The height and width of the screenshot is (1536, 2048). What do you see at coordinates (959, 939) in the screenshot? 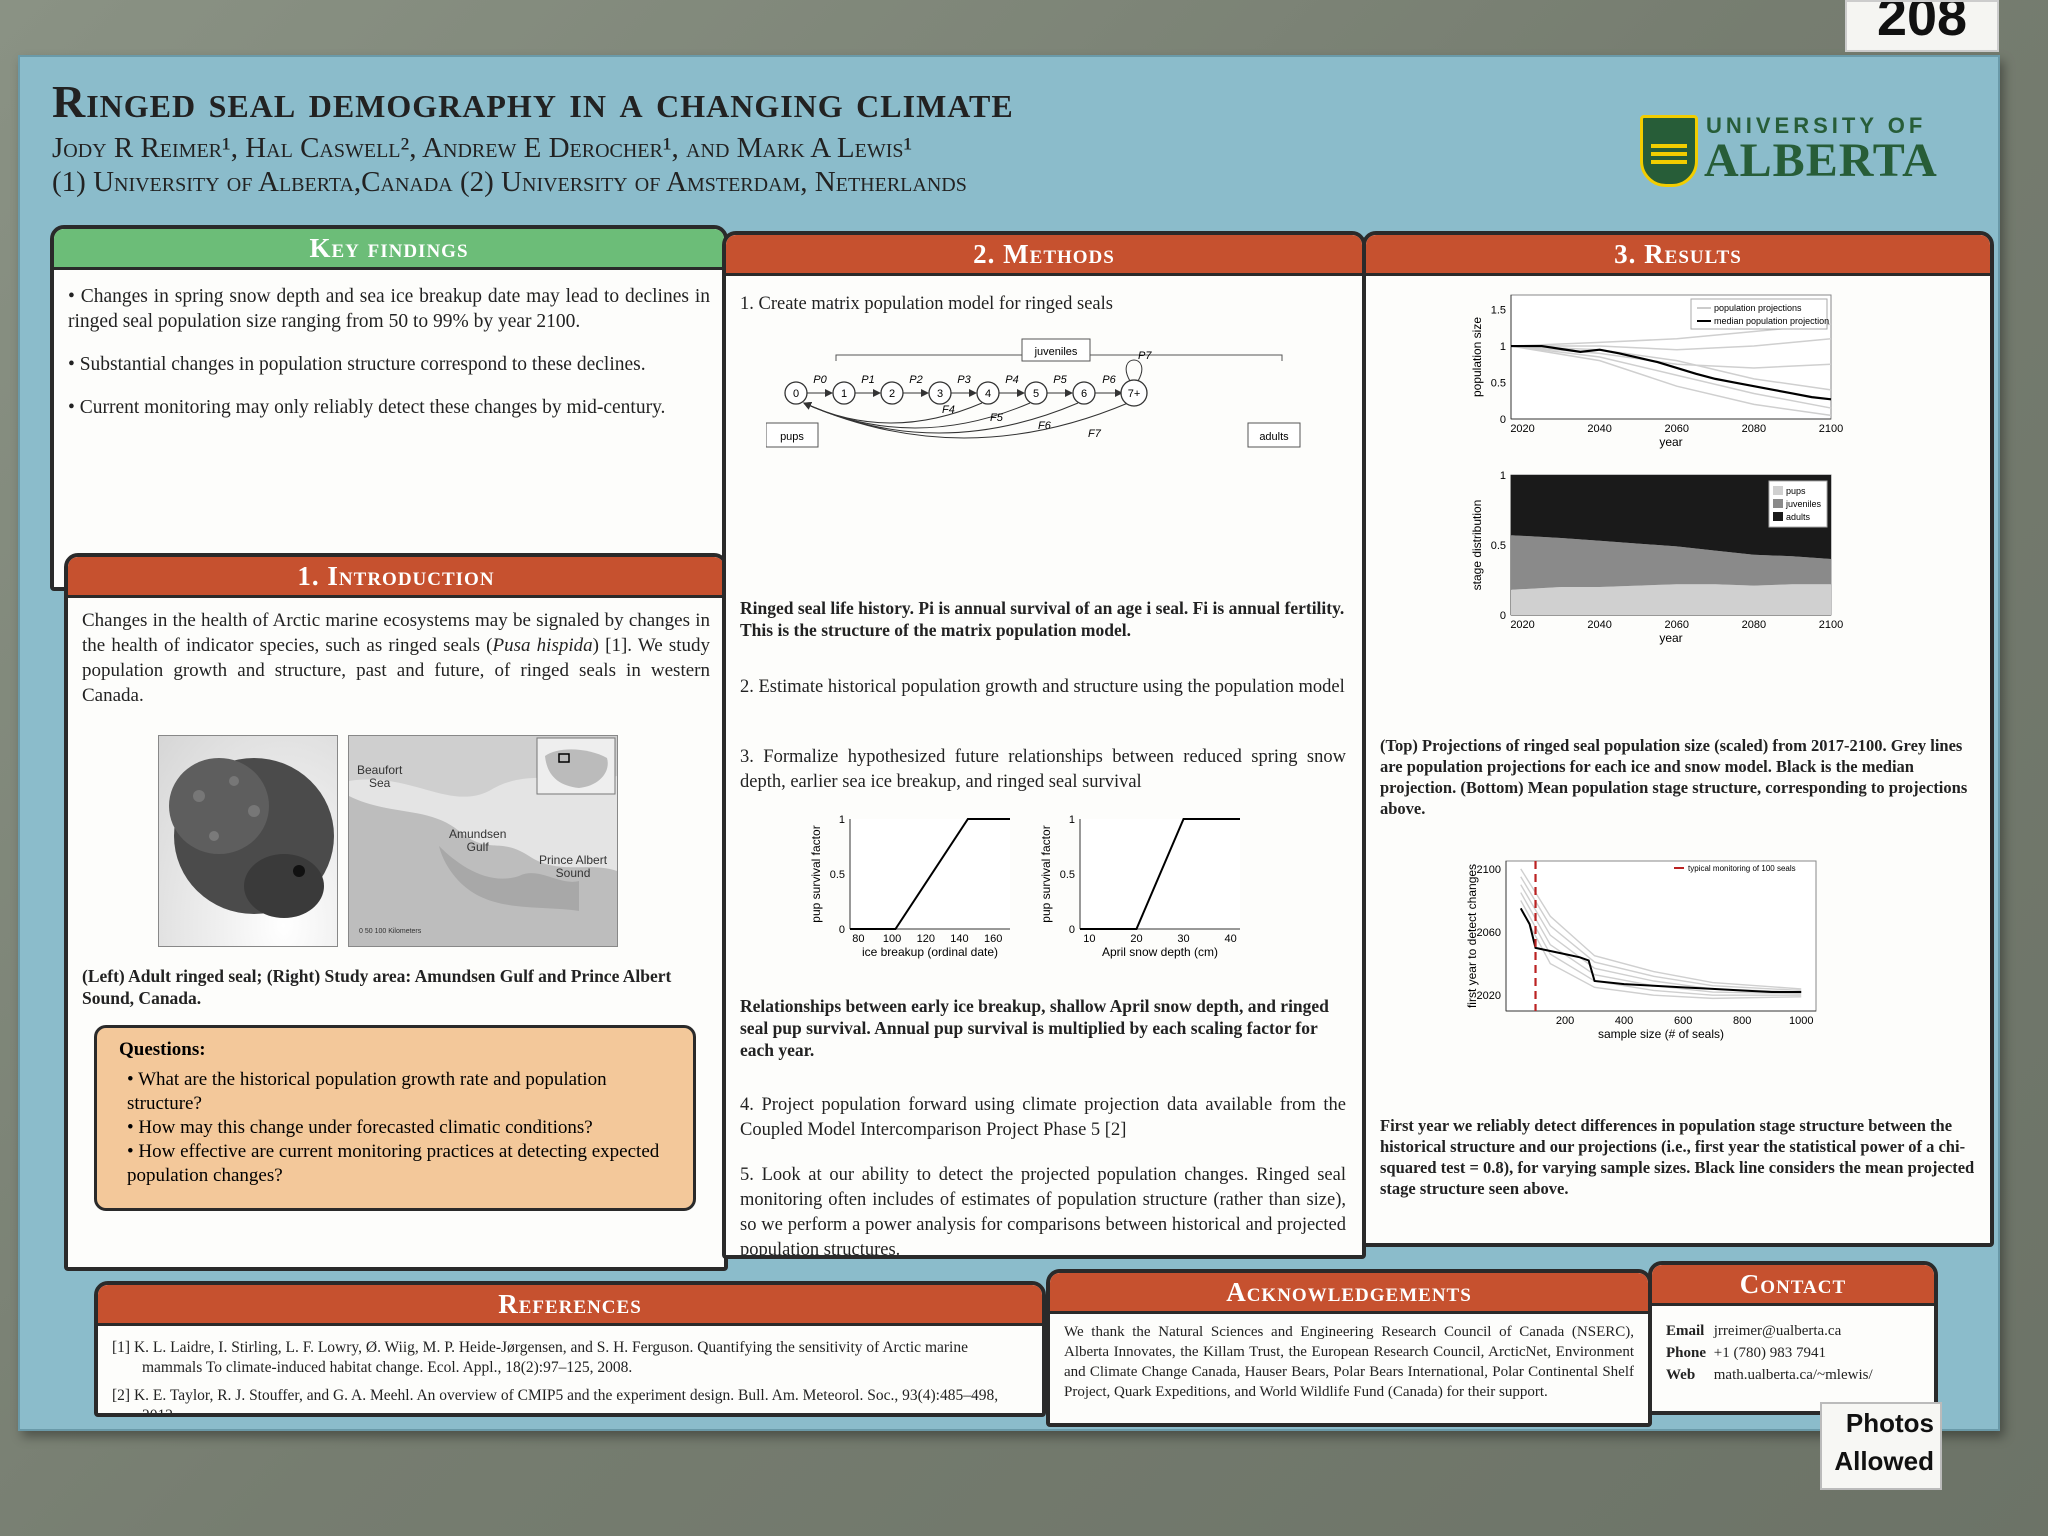
I see `x-tick-label: 140` at bounding box center [959, 939].